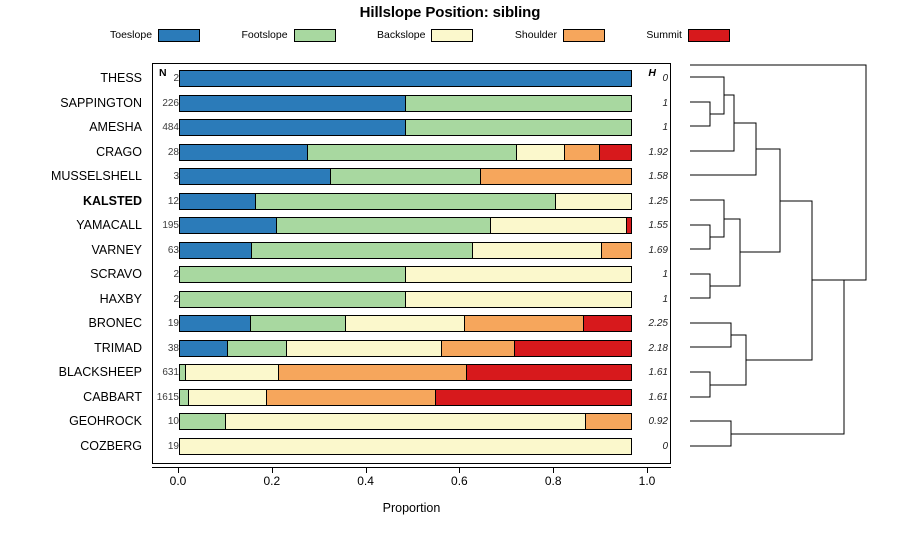  I want to click on legend-swatch-toeslope, so click(179, 35).